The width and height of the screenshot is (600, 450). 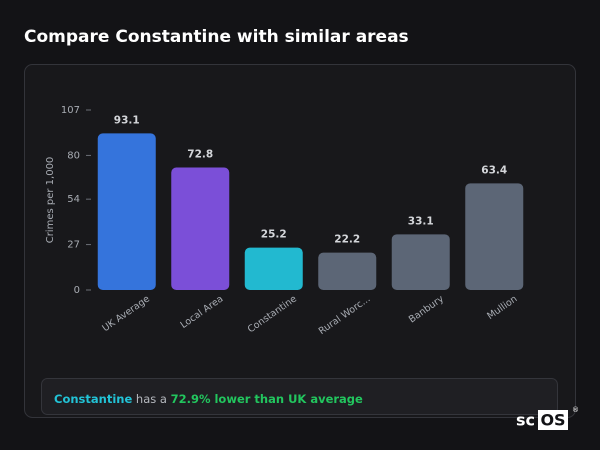 I want to click on value-label: 25.2, so click(x=274, y=235).